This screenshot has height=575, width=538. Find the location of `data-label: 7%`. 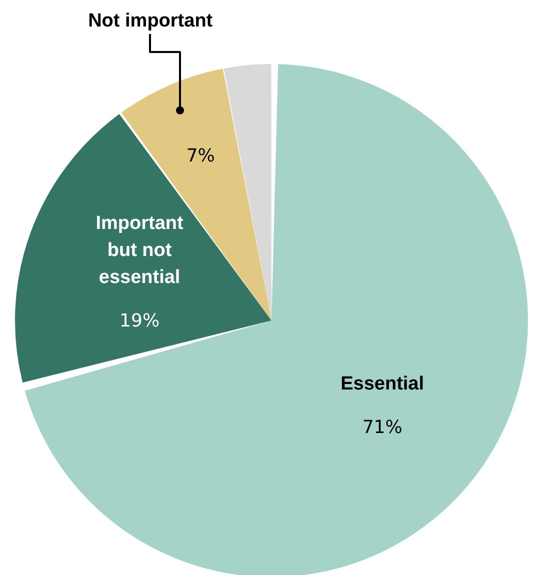

data-label: 7% is located at coordinates (200, 155).